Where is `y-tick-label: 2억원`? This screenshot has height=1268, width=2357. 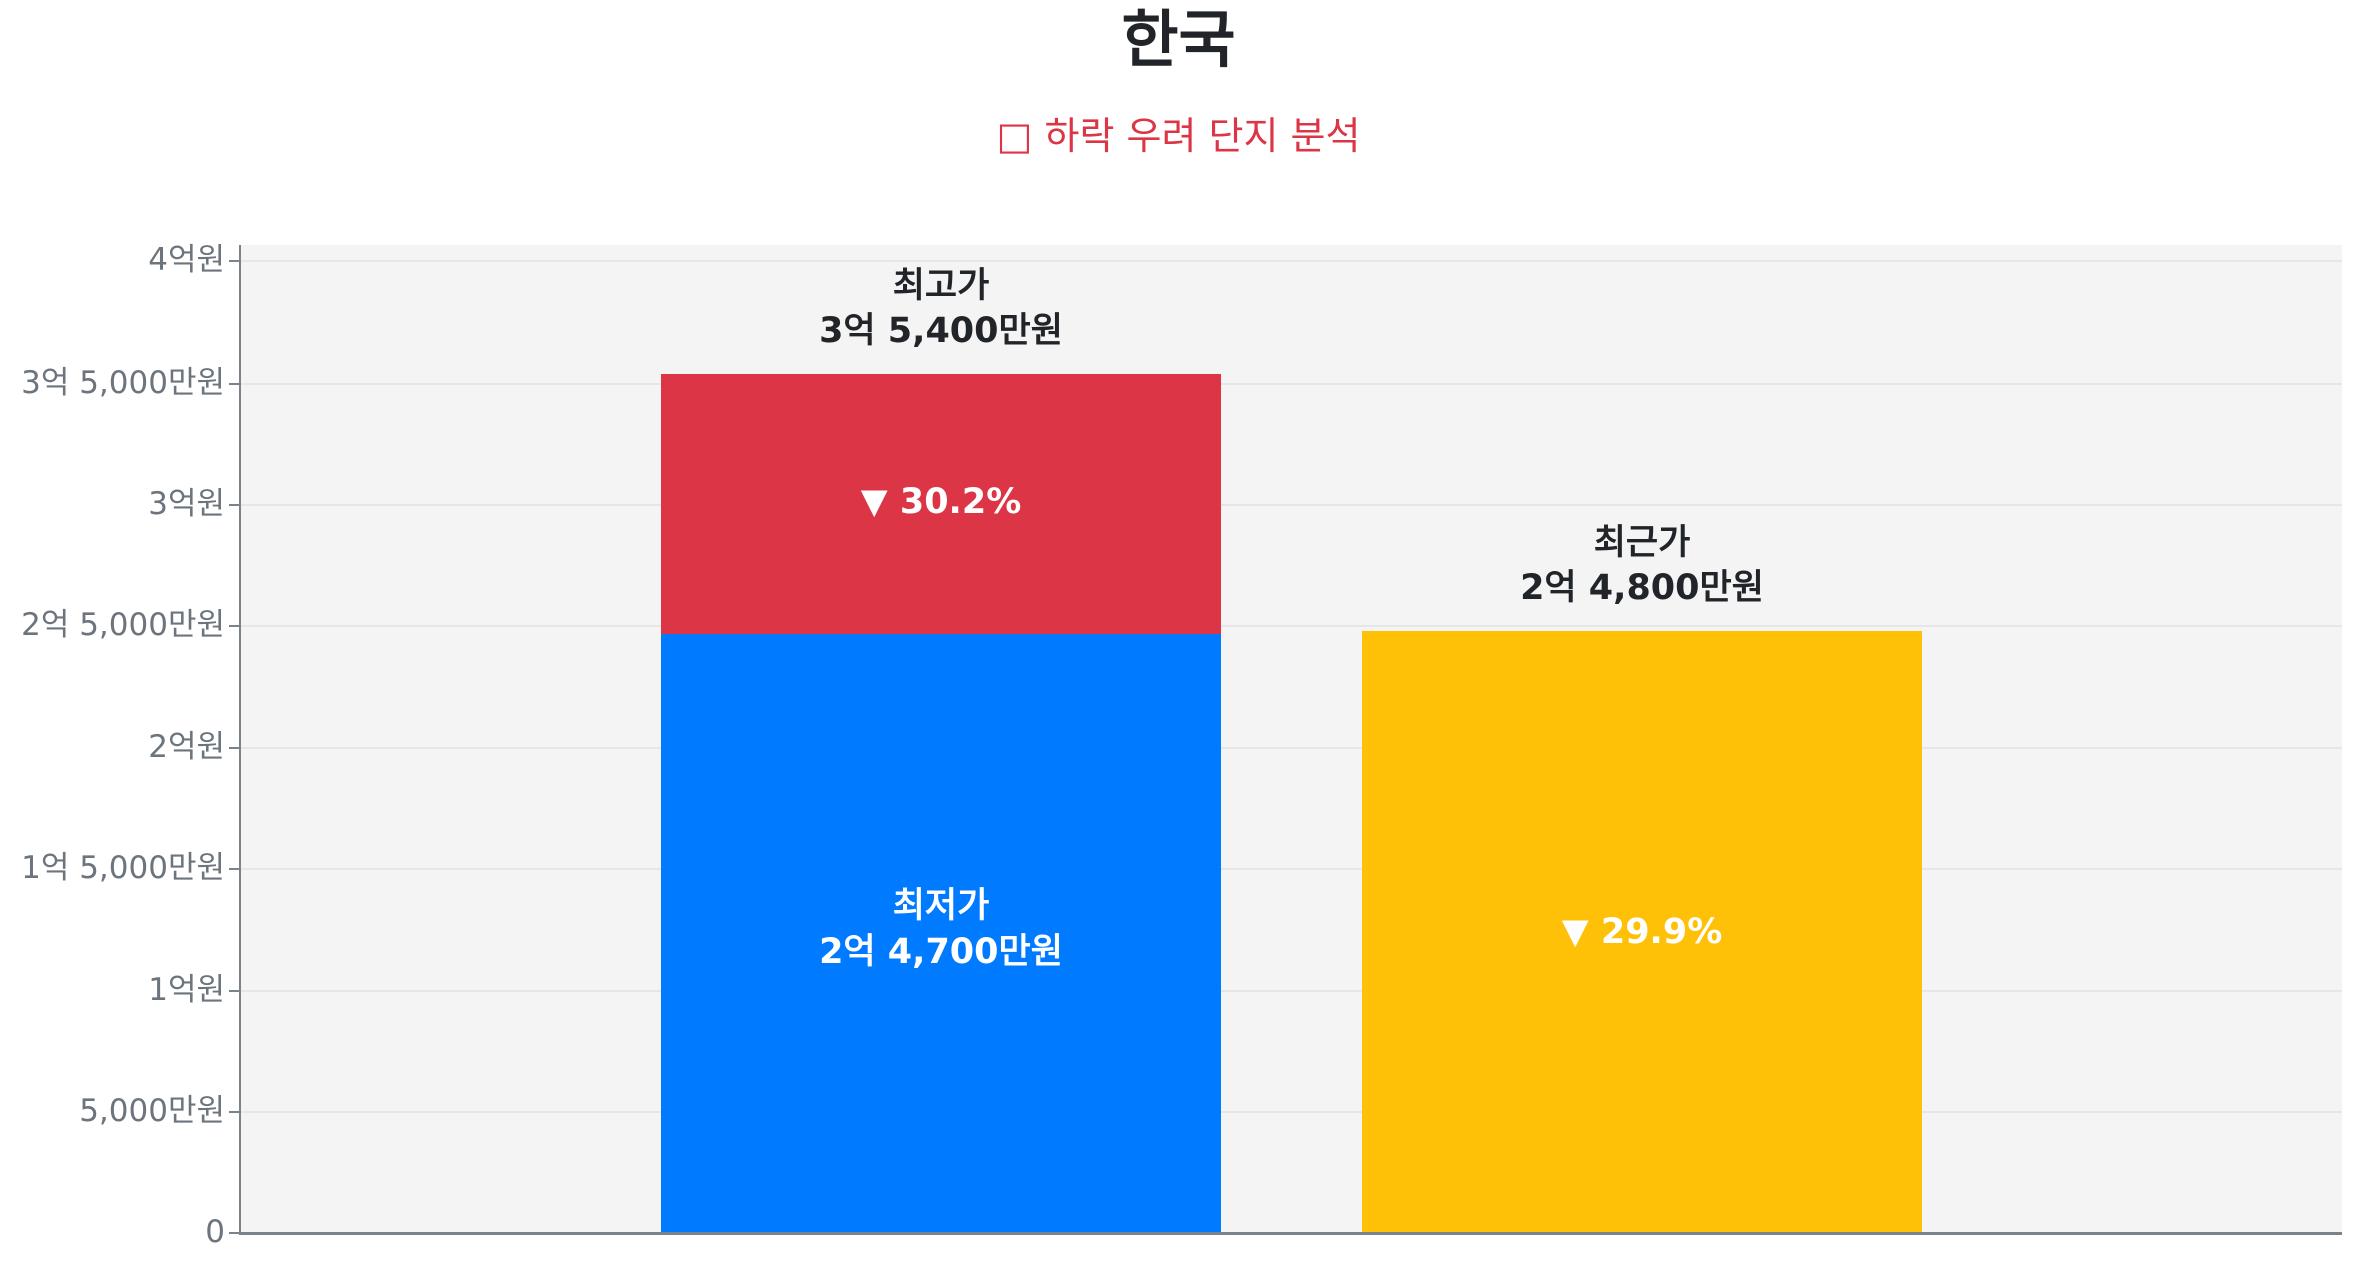 y-tick-label: 2억원 is located at coordinates (186, 747).